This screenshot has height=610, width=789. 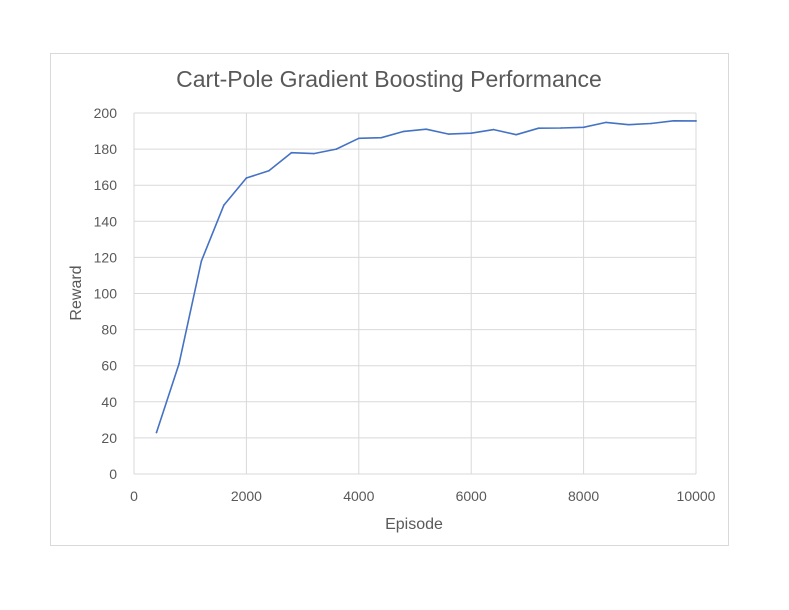 What do you see at coordinates (358, 496) in the screenshot?
I see `x-tick-label: 4000` at bounding box center [358, 496].